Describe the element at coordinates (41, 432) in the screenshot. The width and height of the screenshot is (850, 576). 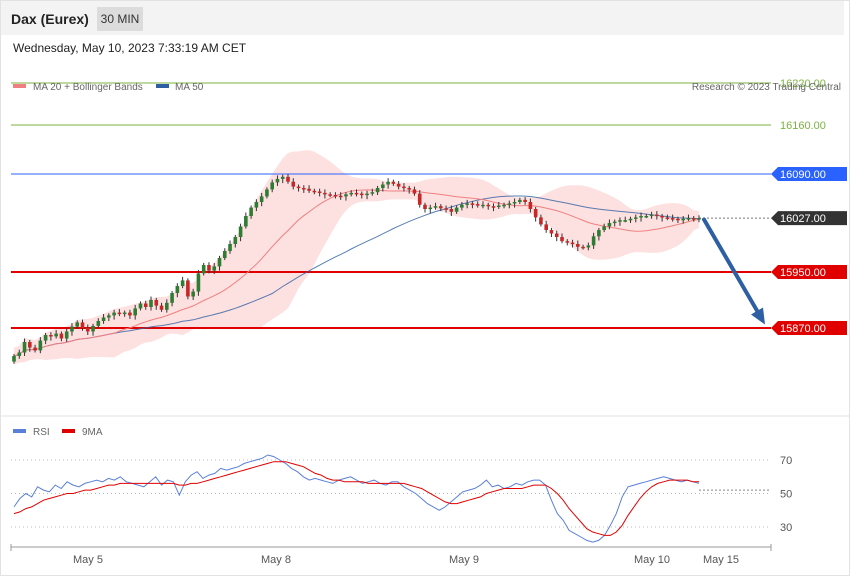
I see `rsi-legend-label: RSI` at that location.